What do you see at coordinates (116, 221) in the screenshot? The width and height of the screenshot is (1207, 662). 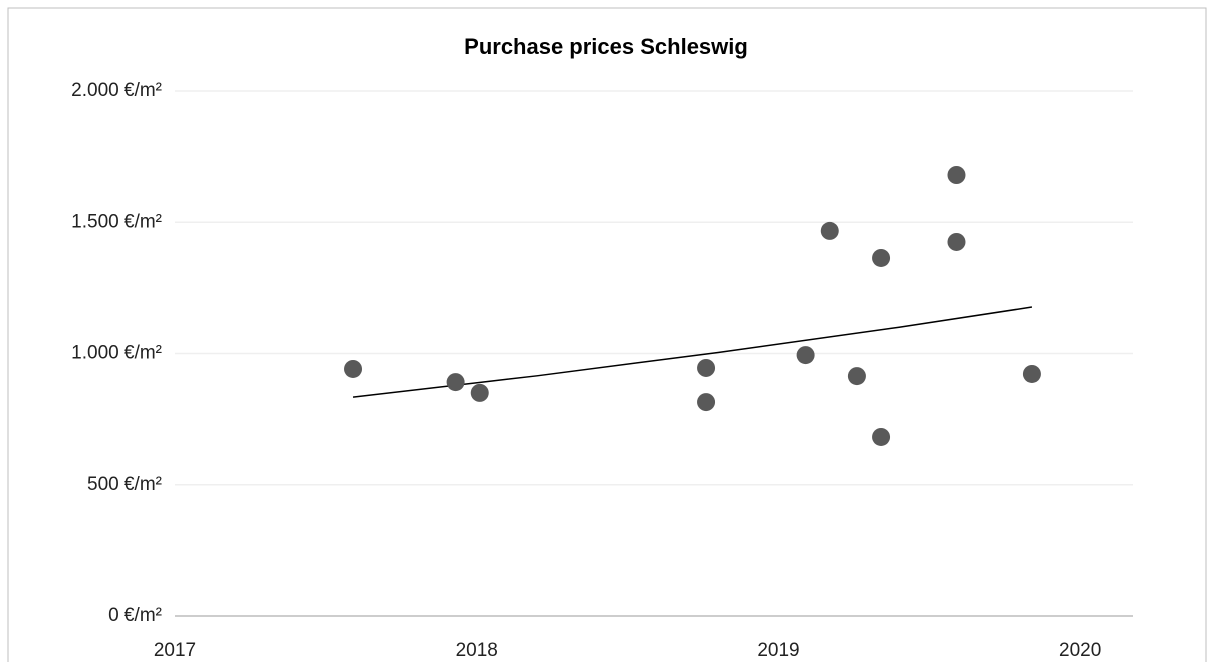 I see `y-tick-label: 1.500 €/m²` at bounding box center [116, 221].